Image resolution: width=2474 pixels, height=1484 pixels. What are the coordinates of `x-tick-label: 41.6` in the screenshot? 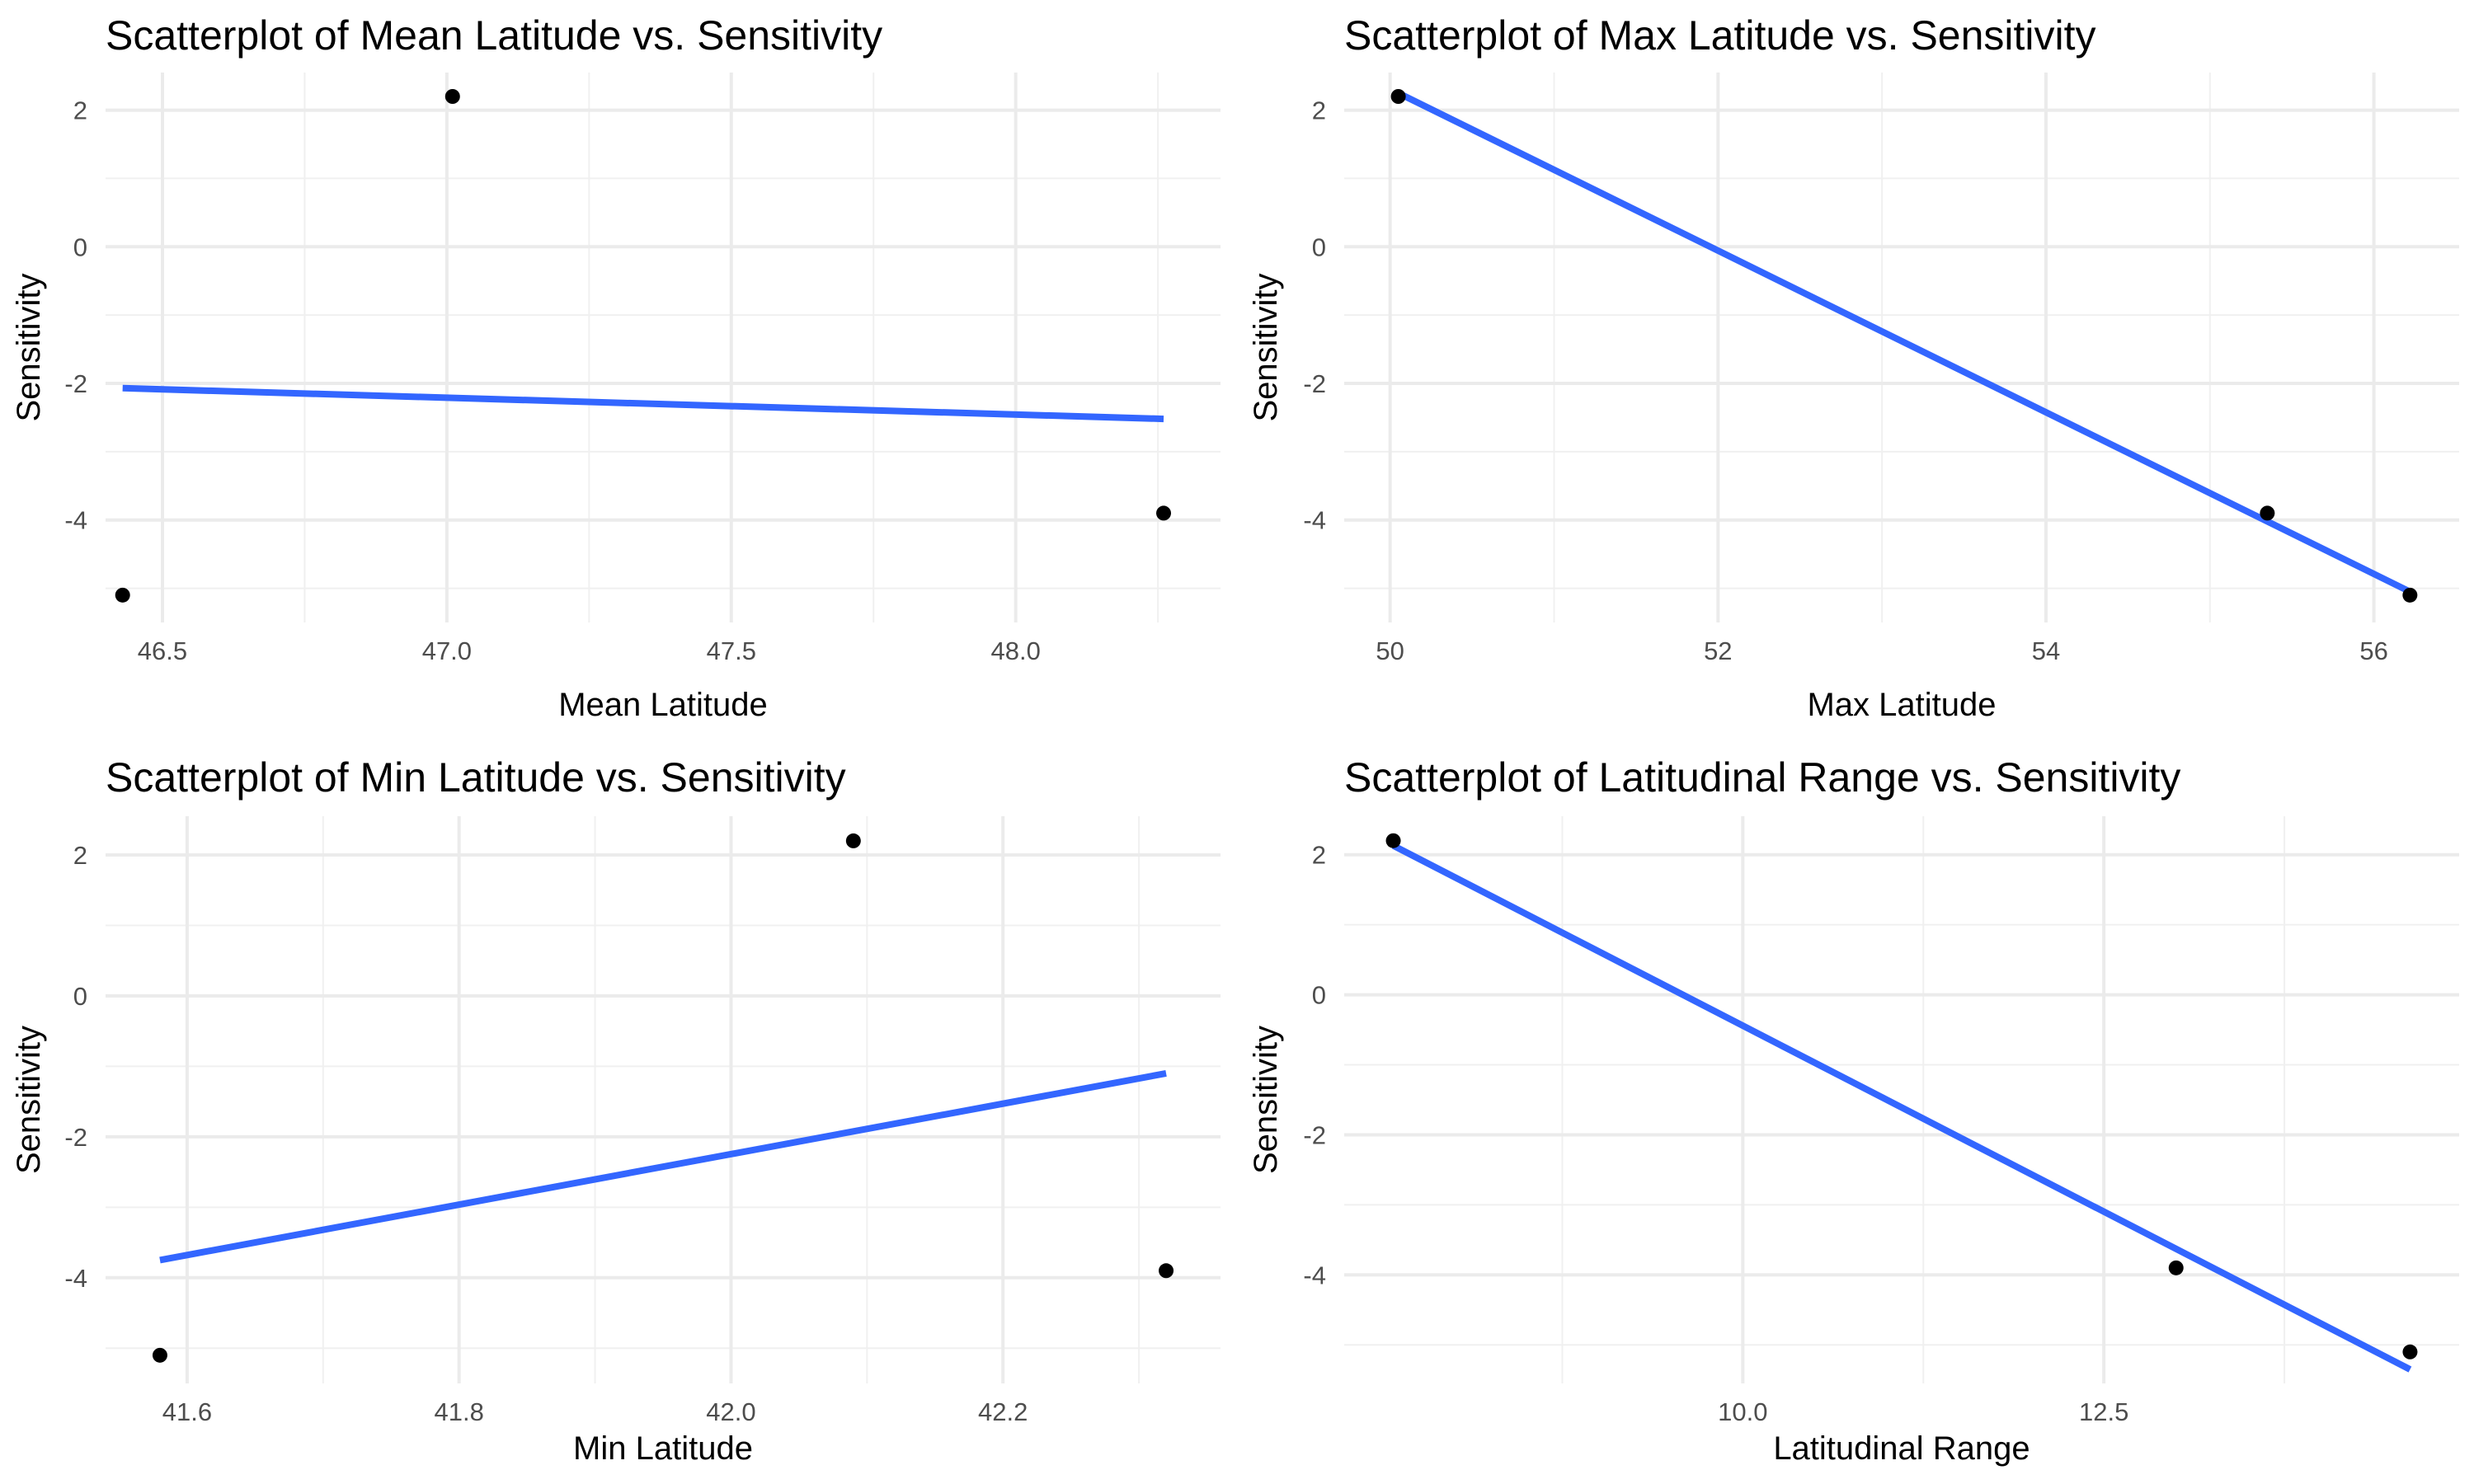 It's located at (187, 1411).